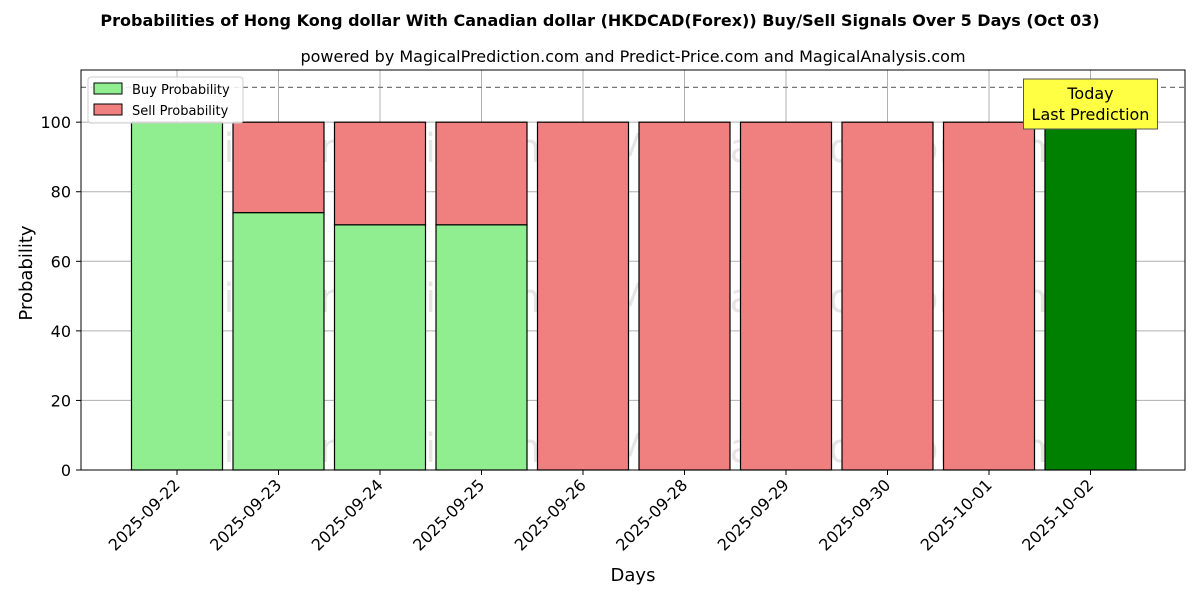 The width and height of the screenshot is (1200, 604). Describe the element at coordinates (61, 400) in the screenshot. I see `y-tick-label: 20` at that location.